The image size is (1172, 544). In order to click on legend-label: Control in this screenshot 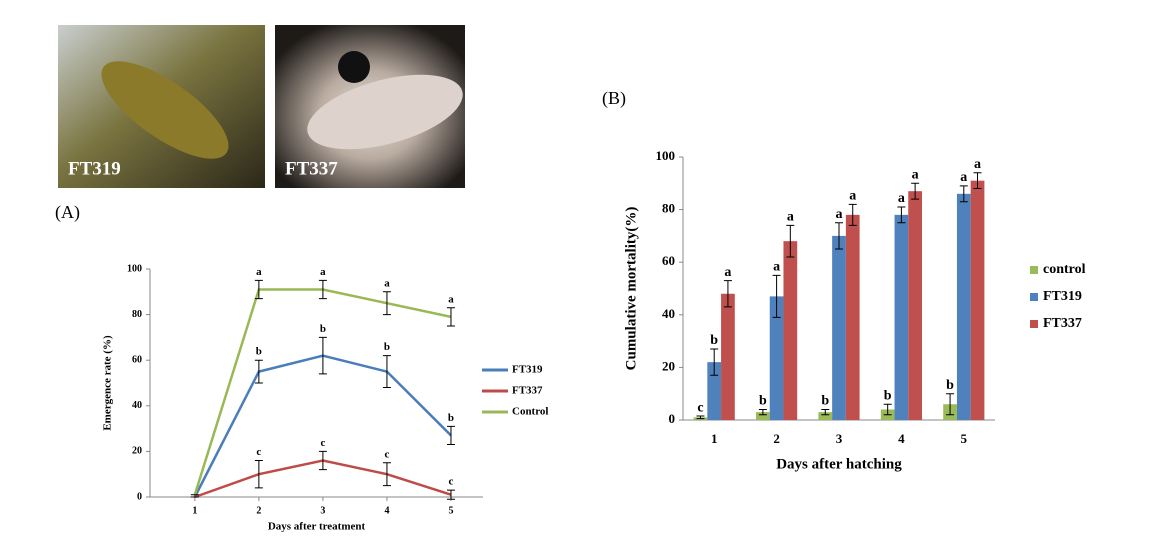, I will do `click(530, 412)`.